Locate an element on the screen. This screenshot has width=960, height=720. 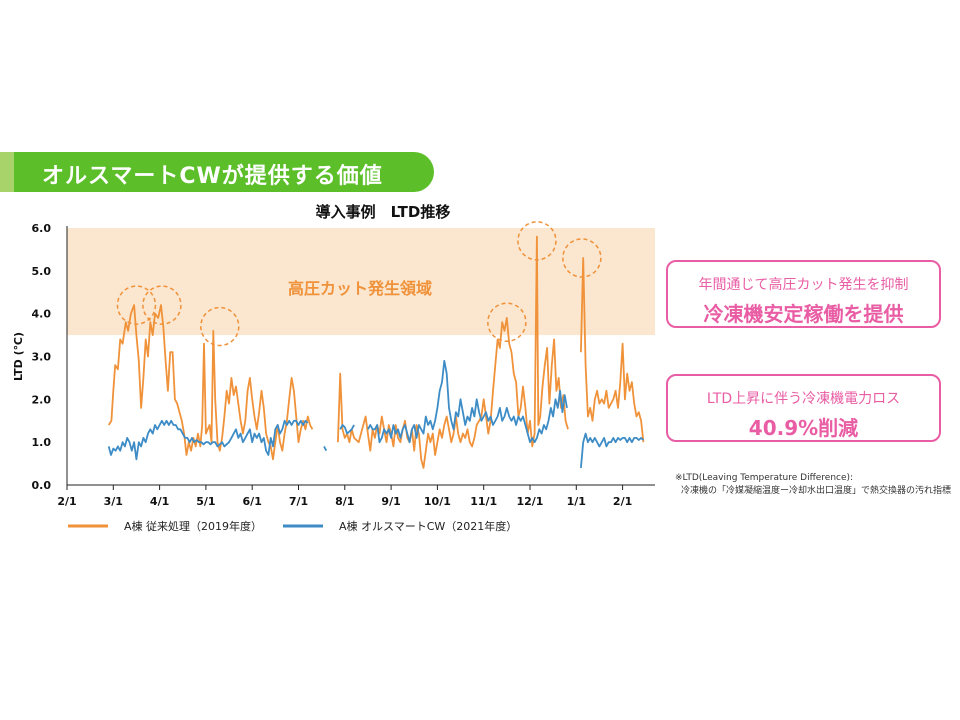
benefit-box-headline: 40.9%削減 is located at coordinates (803, 428).